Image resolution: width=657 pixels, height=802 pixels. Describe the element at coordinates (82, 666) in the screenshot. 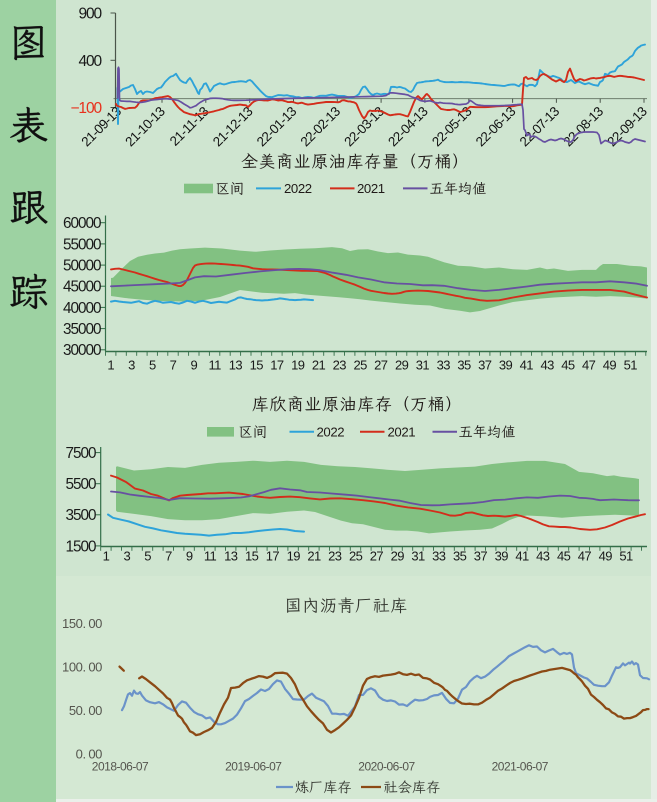

I see `svg-text:100.00: 100. 00` at that location.